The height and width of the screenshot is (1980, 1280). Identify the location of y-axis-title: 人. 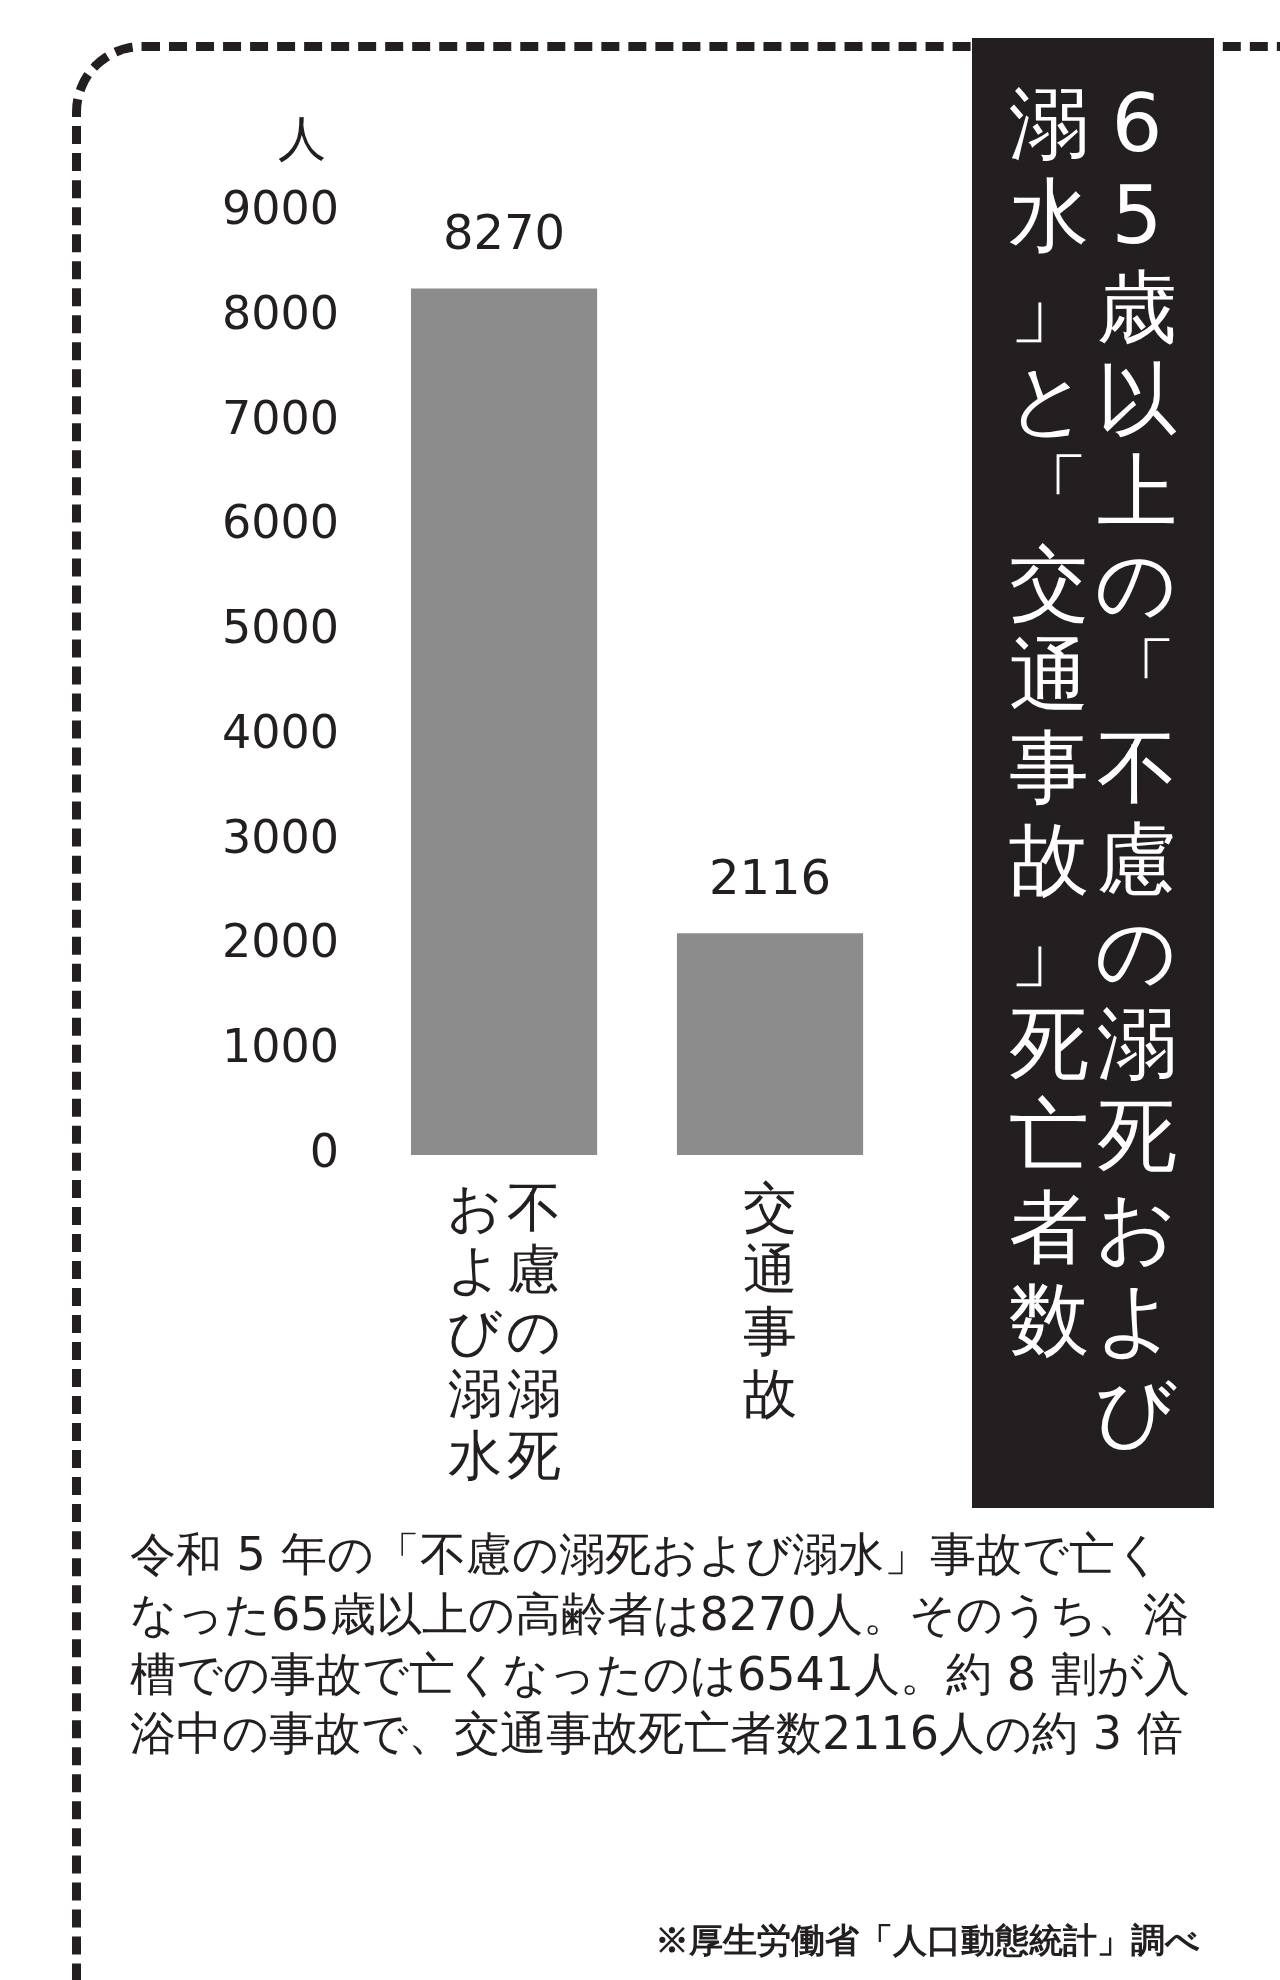
(302, 138).